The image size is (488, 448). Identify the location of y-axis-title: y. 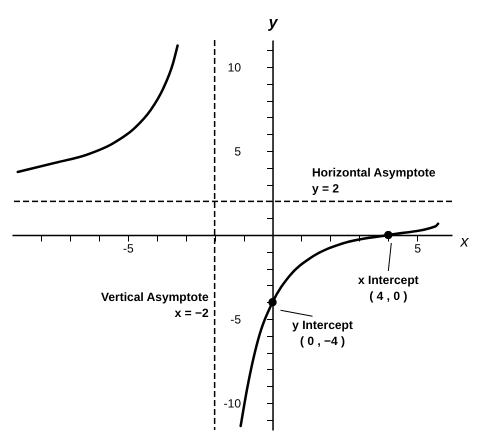
(273, 23).